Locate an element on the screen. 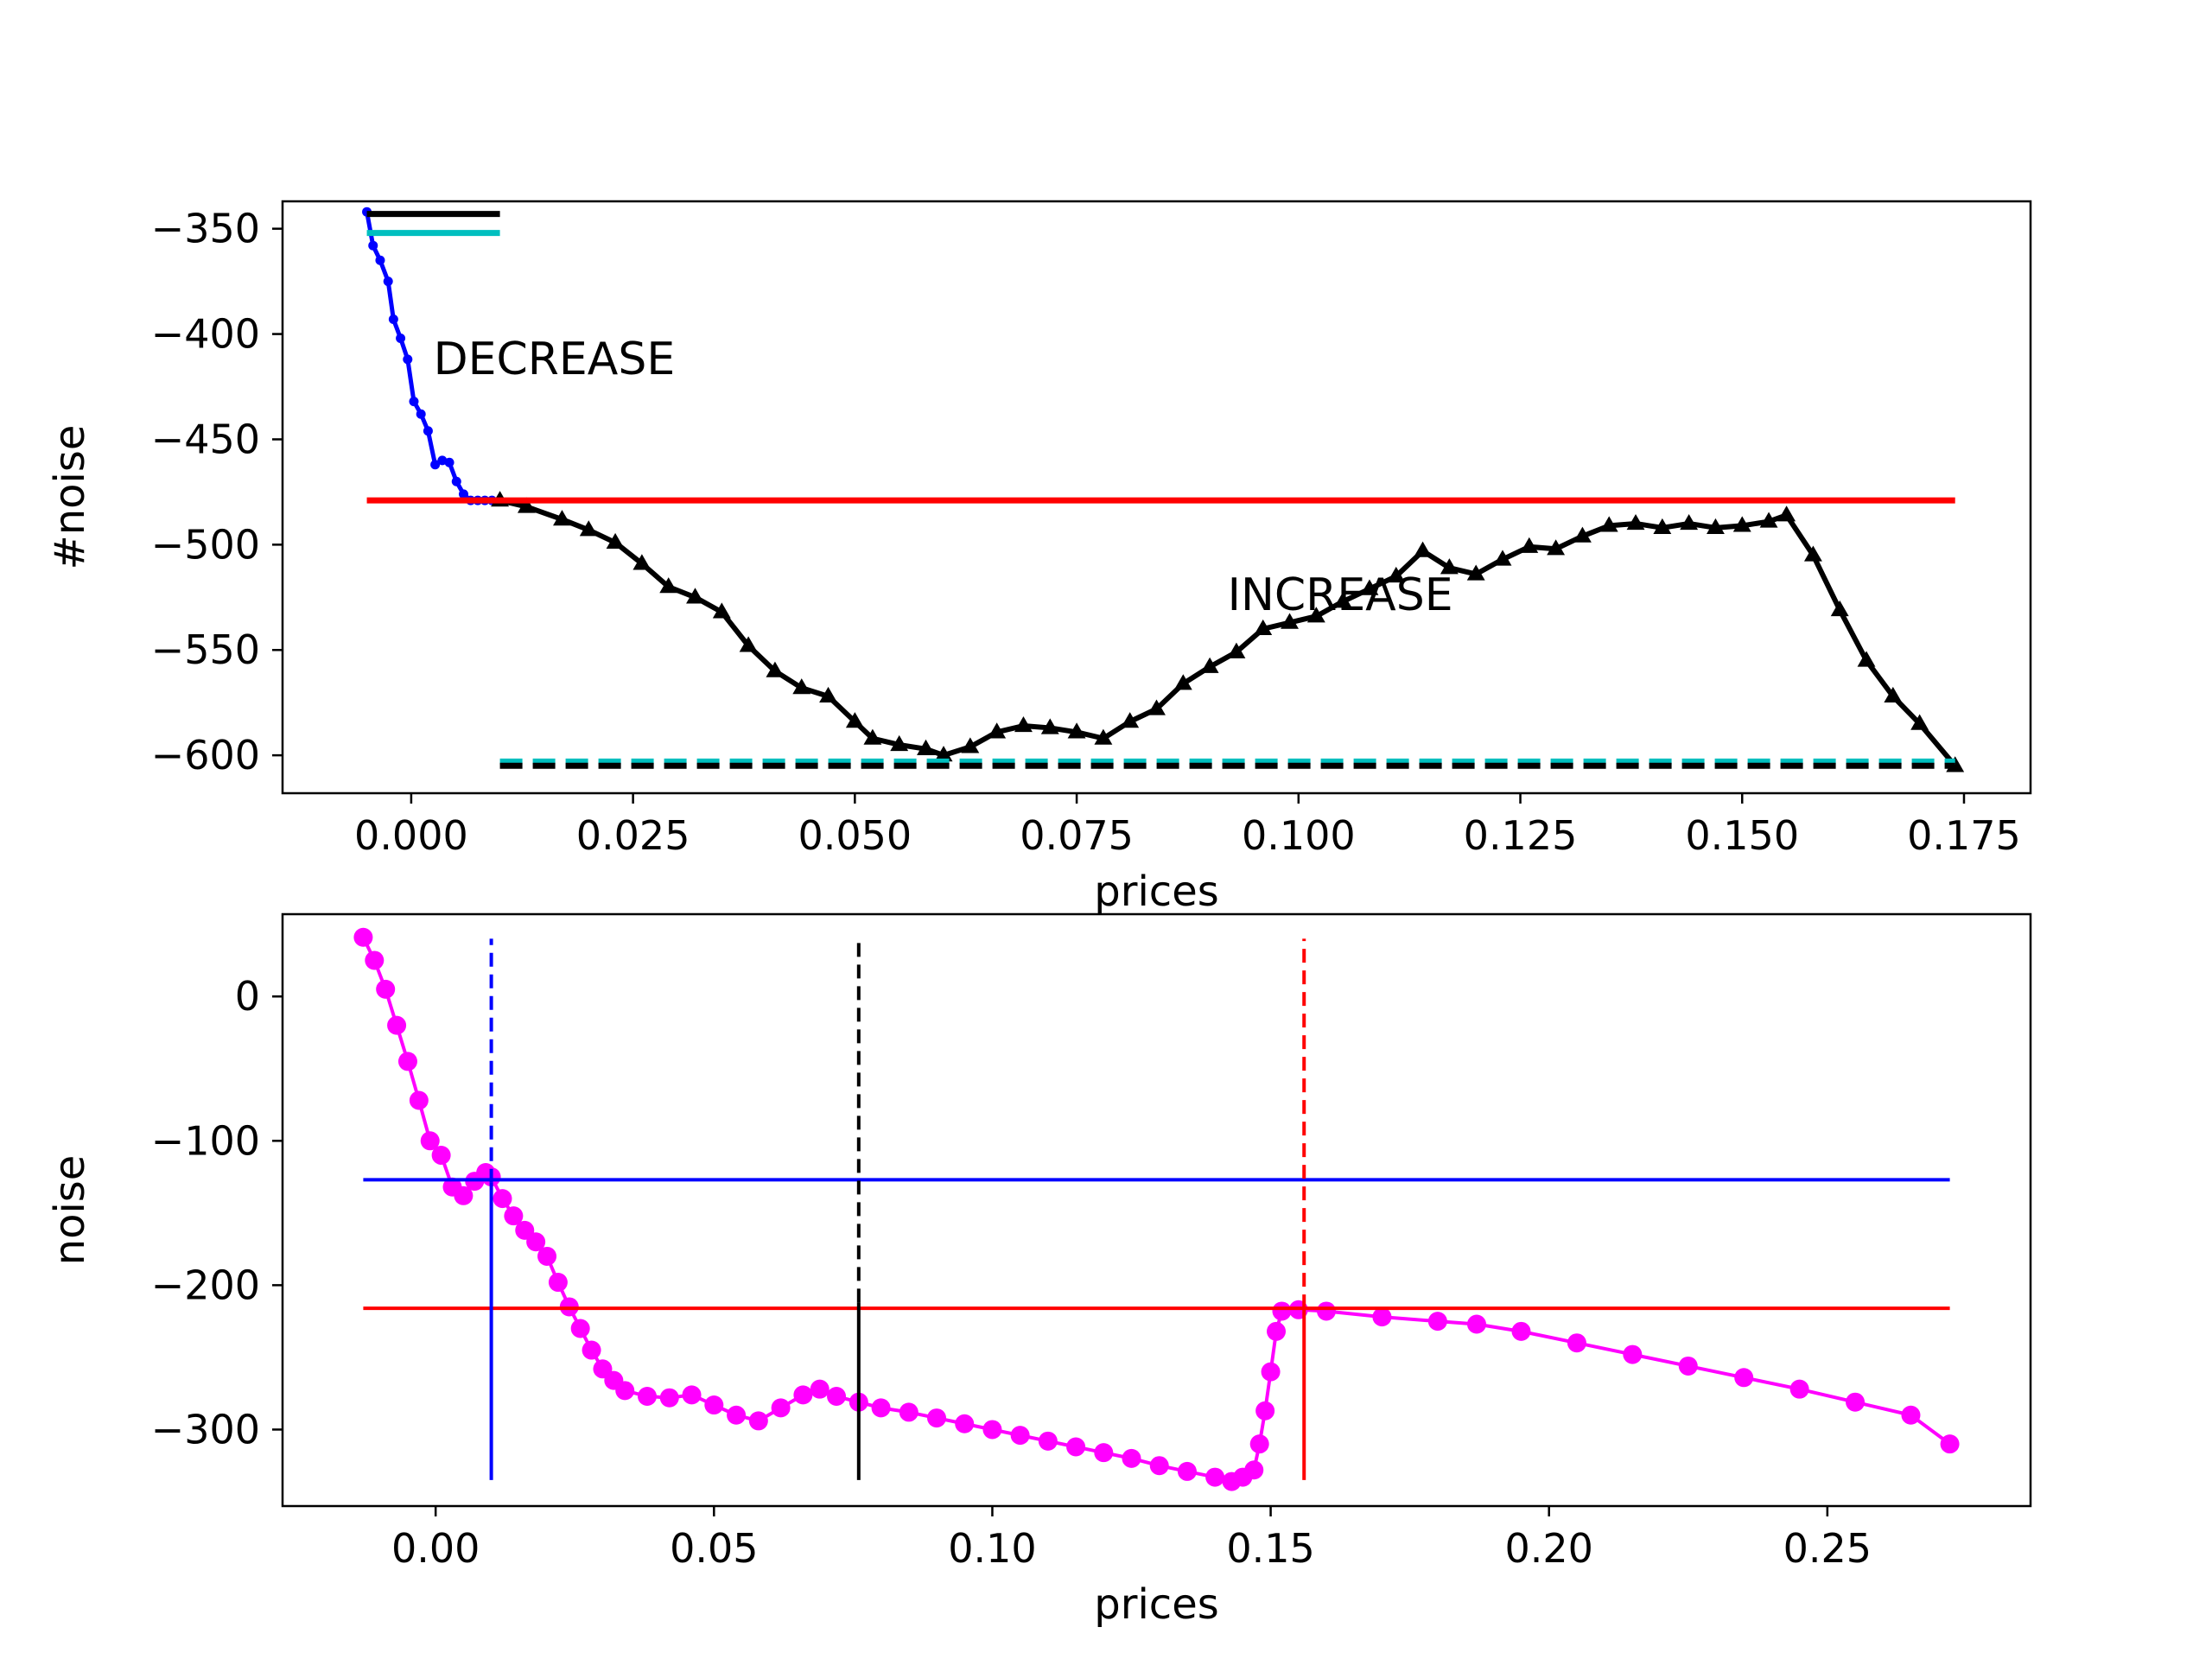 The height and width of the screenshot is (1659, 2212). y-tick-label: −550 is located at coordinates (205, 649).